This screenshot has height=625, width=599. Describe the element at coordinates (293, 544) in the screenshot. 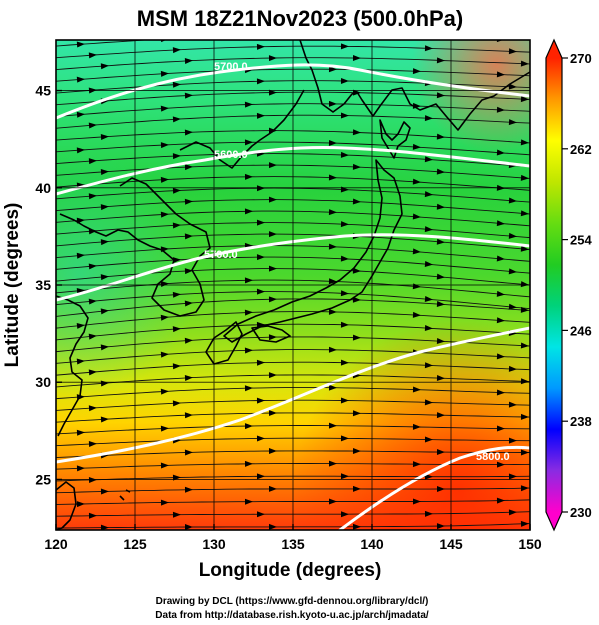

I see `x-tick-label: 135` at that location.